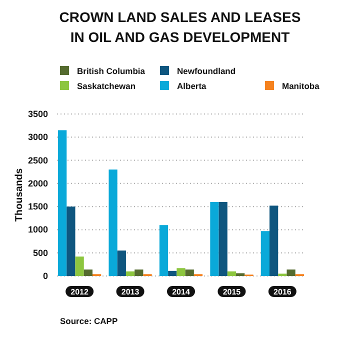  I want to click on y-tick-label: 2500, so click(38, 160).